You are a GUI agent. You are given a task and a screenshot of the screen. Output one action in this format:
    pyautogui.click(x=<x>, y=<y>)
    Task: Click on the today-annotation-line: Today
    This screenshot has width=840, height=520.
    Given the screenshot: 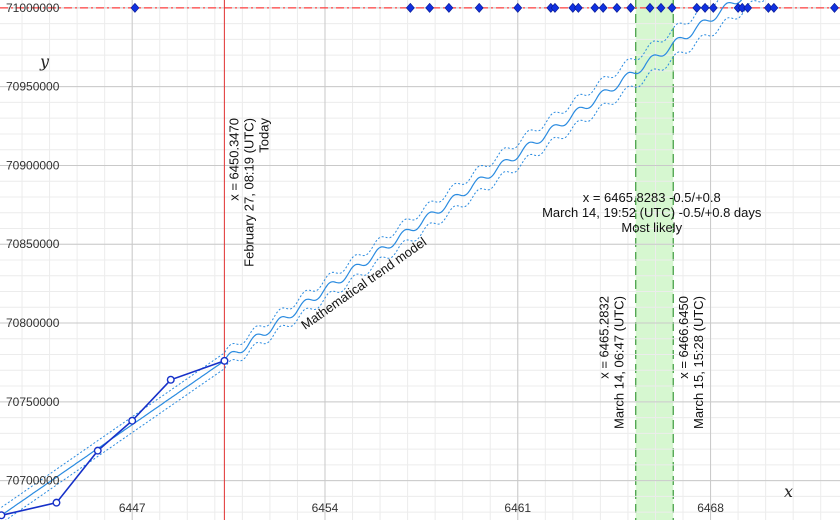 What is the action you would take?
    pyautogui.click(x=263, y=135)
    